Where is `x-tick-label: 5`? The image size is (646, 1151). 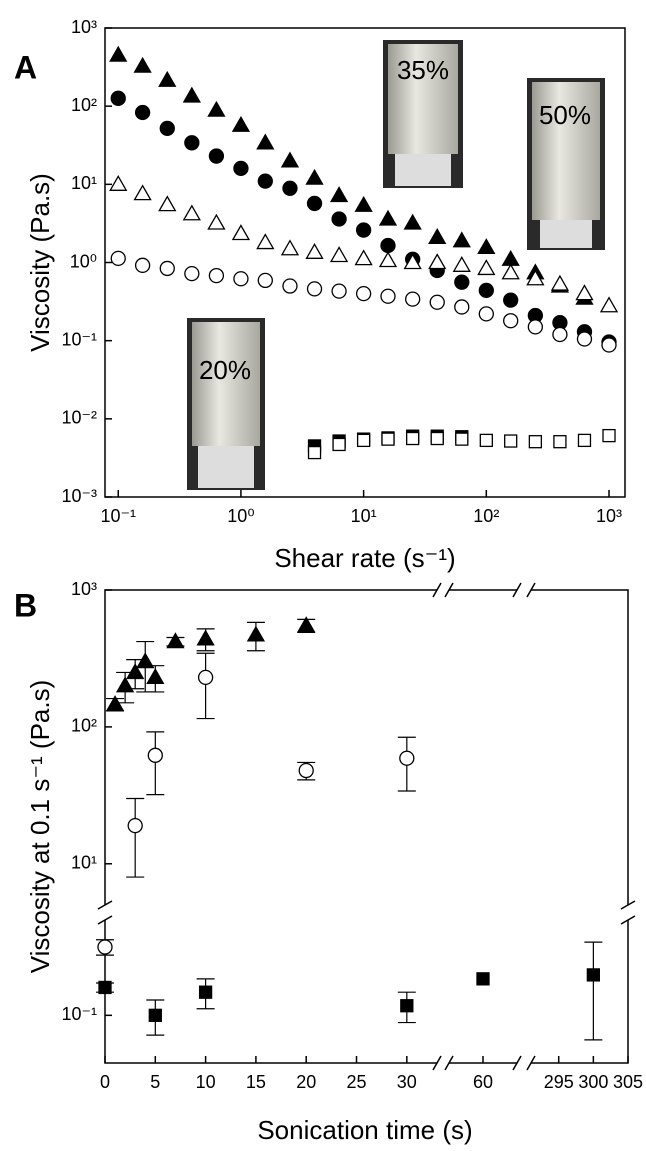 x-tick-label: 5 is located at coordinates (155, 1082).